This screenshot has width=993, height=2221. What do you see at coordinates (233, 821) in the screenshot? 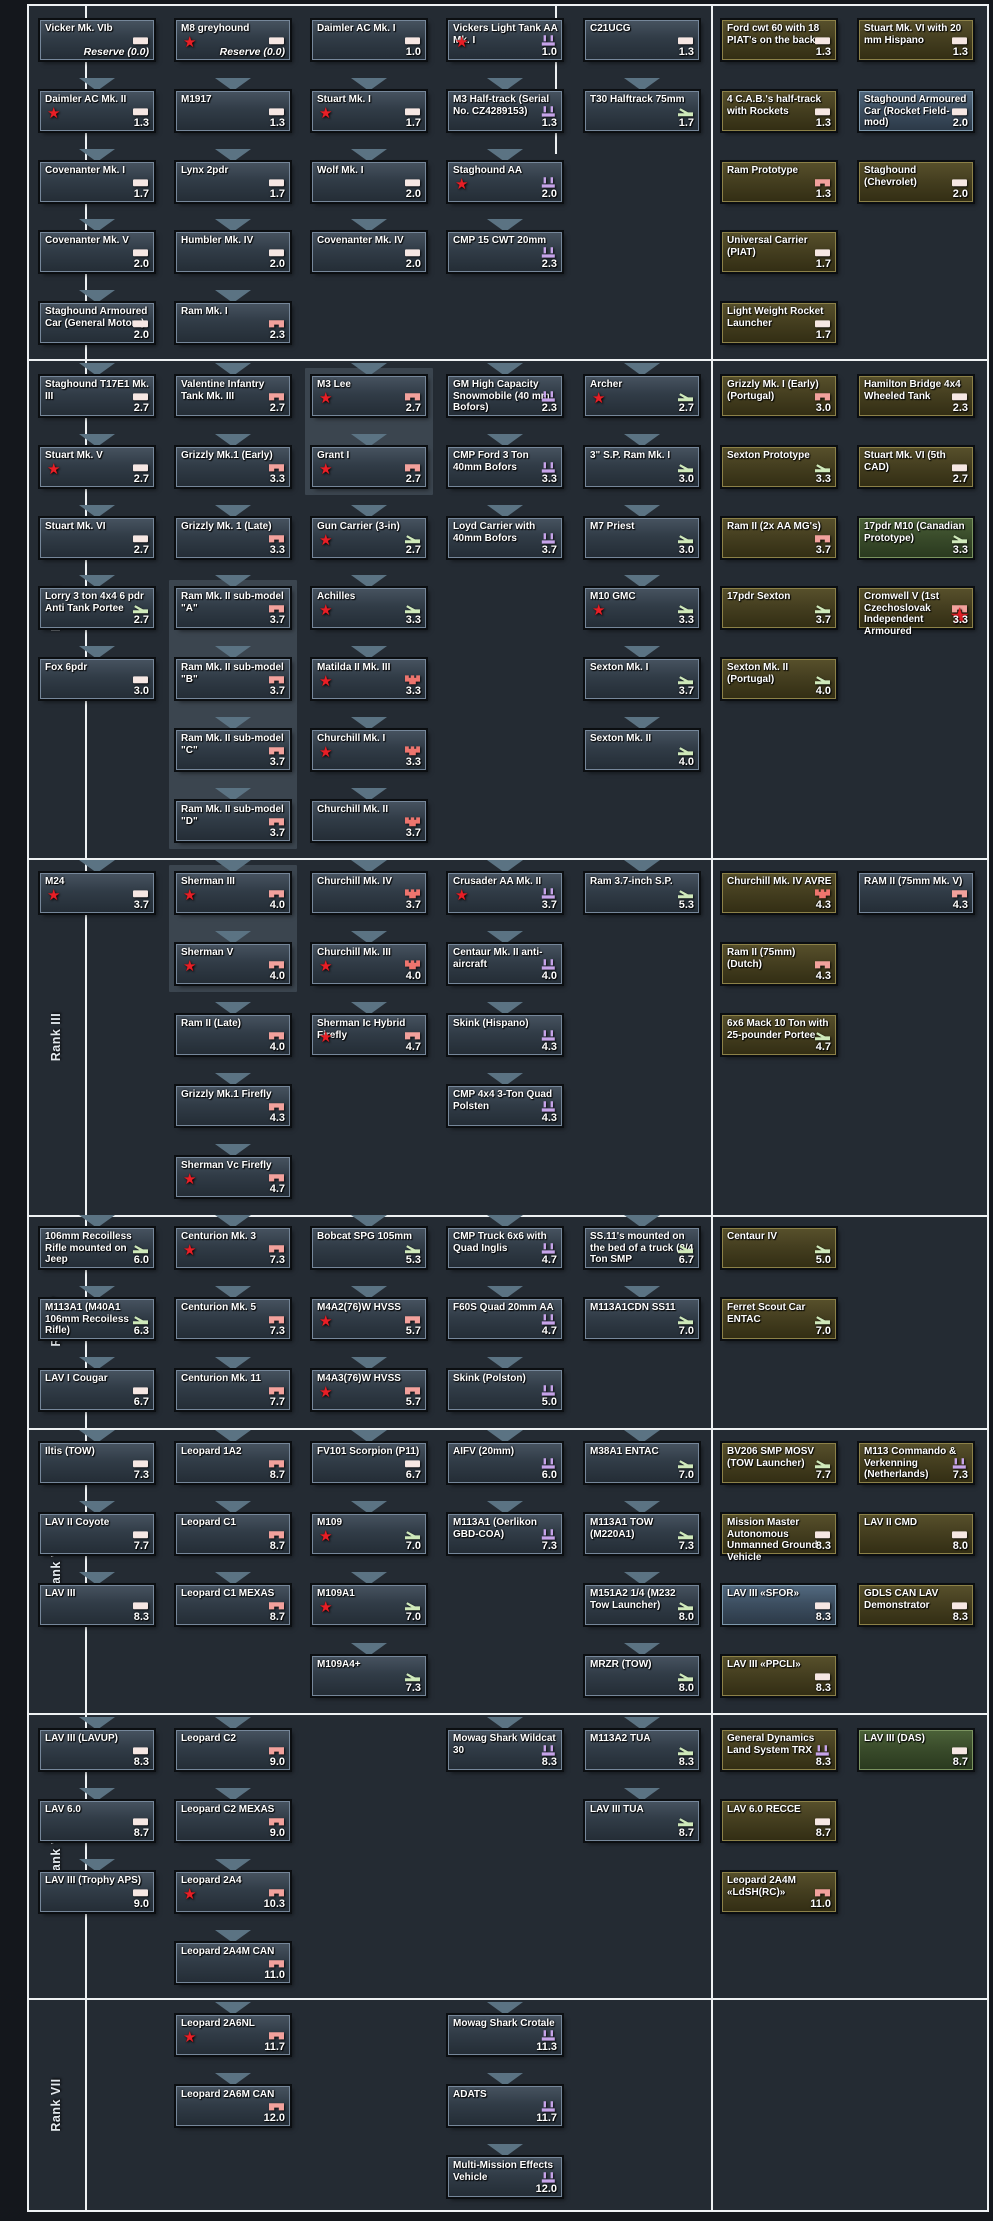
I see `vehicle-card-ram2_d: Ram Mk. II sub-model "D" 3.7` at bounding box center [233, 821].